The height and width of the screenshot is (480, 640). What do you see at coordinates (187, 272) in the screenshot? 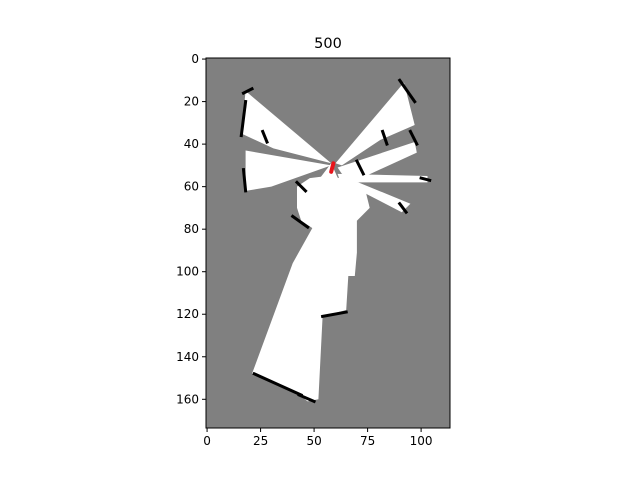
I see `y-tick-label-100: 100` at bounding box center [187, 272].